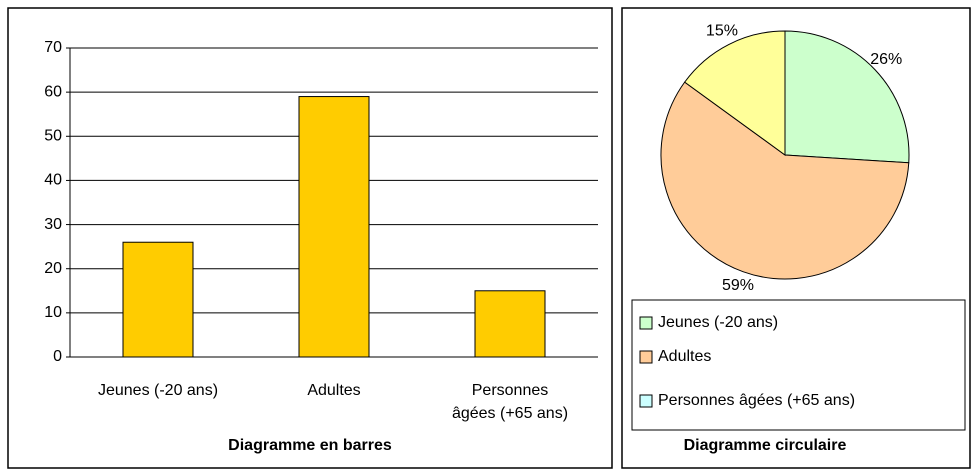  Describe the element at coordinates (53, 268) in the screenshot. I see `y-tick-label: 20` at that location.